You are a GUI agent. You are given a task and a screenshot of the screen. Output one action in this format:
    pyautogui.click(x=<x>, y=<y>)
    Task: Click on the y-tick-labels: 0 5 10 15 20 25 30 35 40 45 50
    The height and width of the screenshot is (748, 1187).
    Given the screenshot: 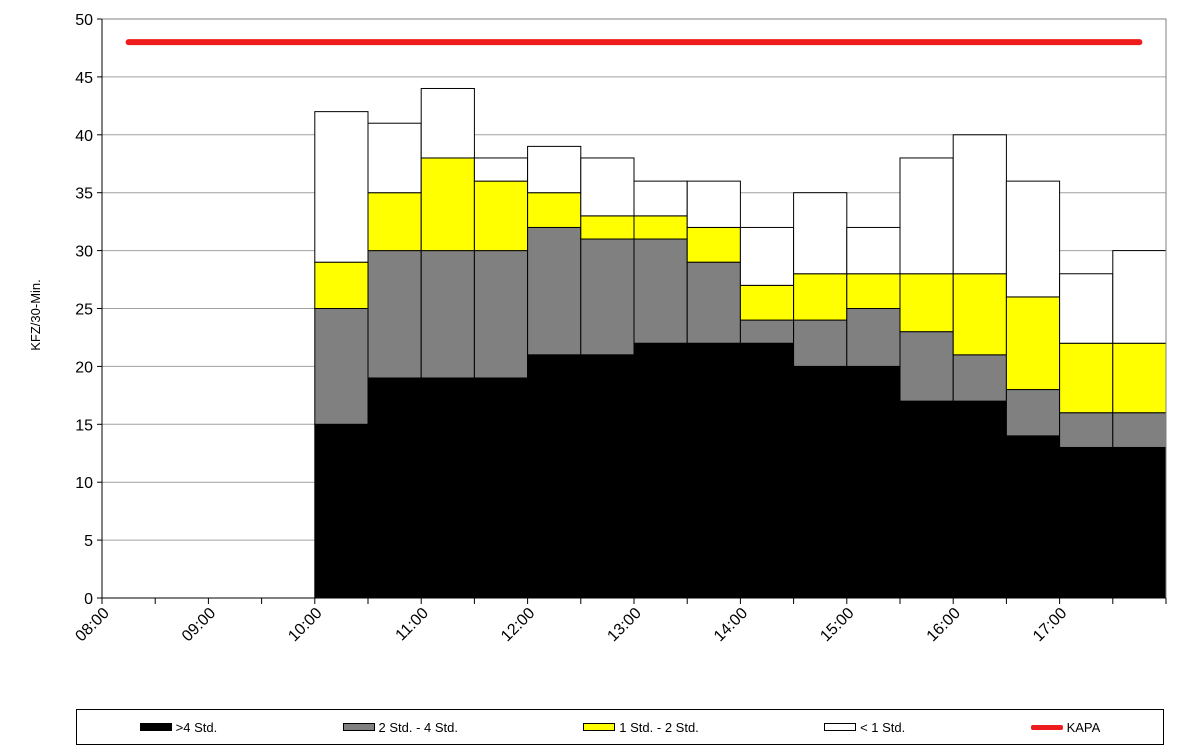 What is the action you would take?
    pyautogui.click(x=84, y=310)
    